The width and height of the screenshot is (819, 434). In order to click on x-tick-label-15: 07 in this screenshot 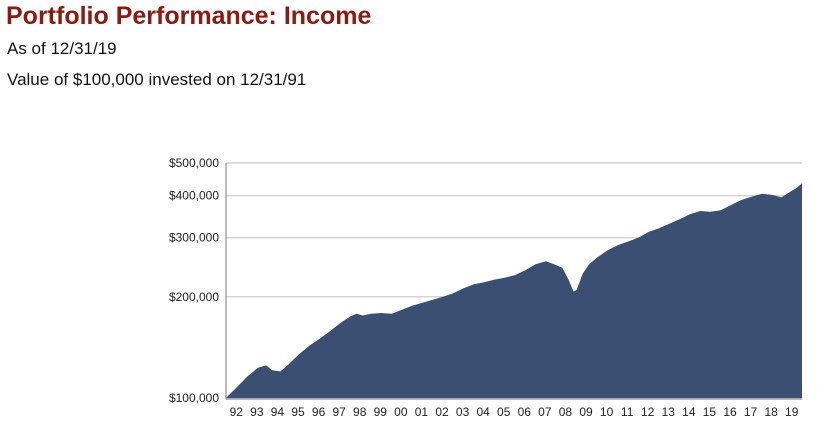, I will do `click(545, 412)`.